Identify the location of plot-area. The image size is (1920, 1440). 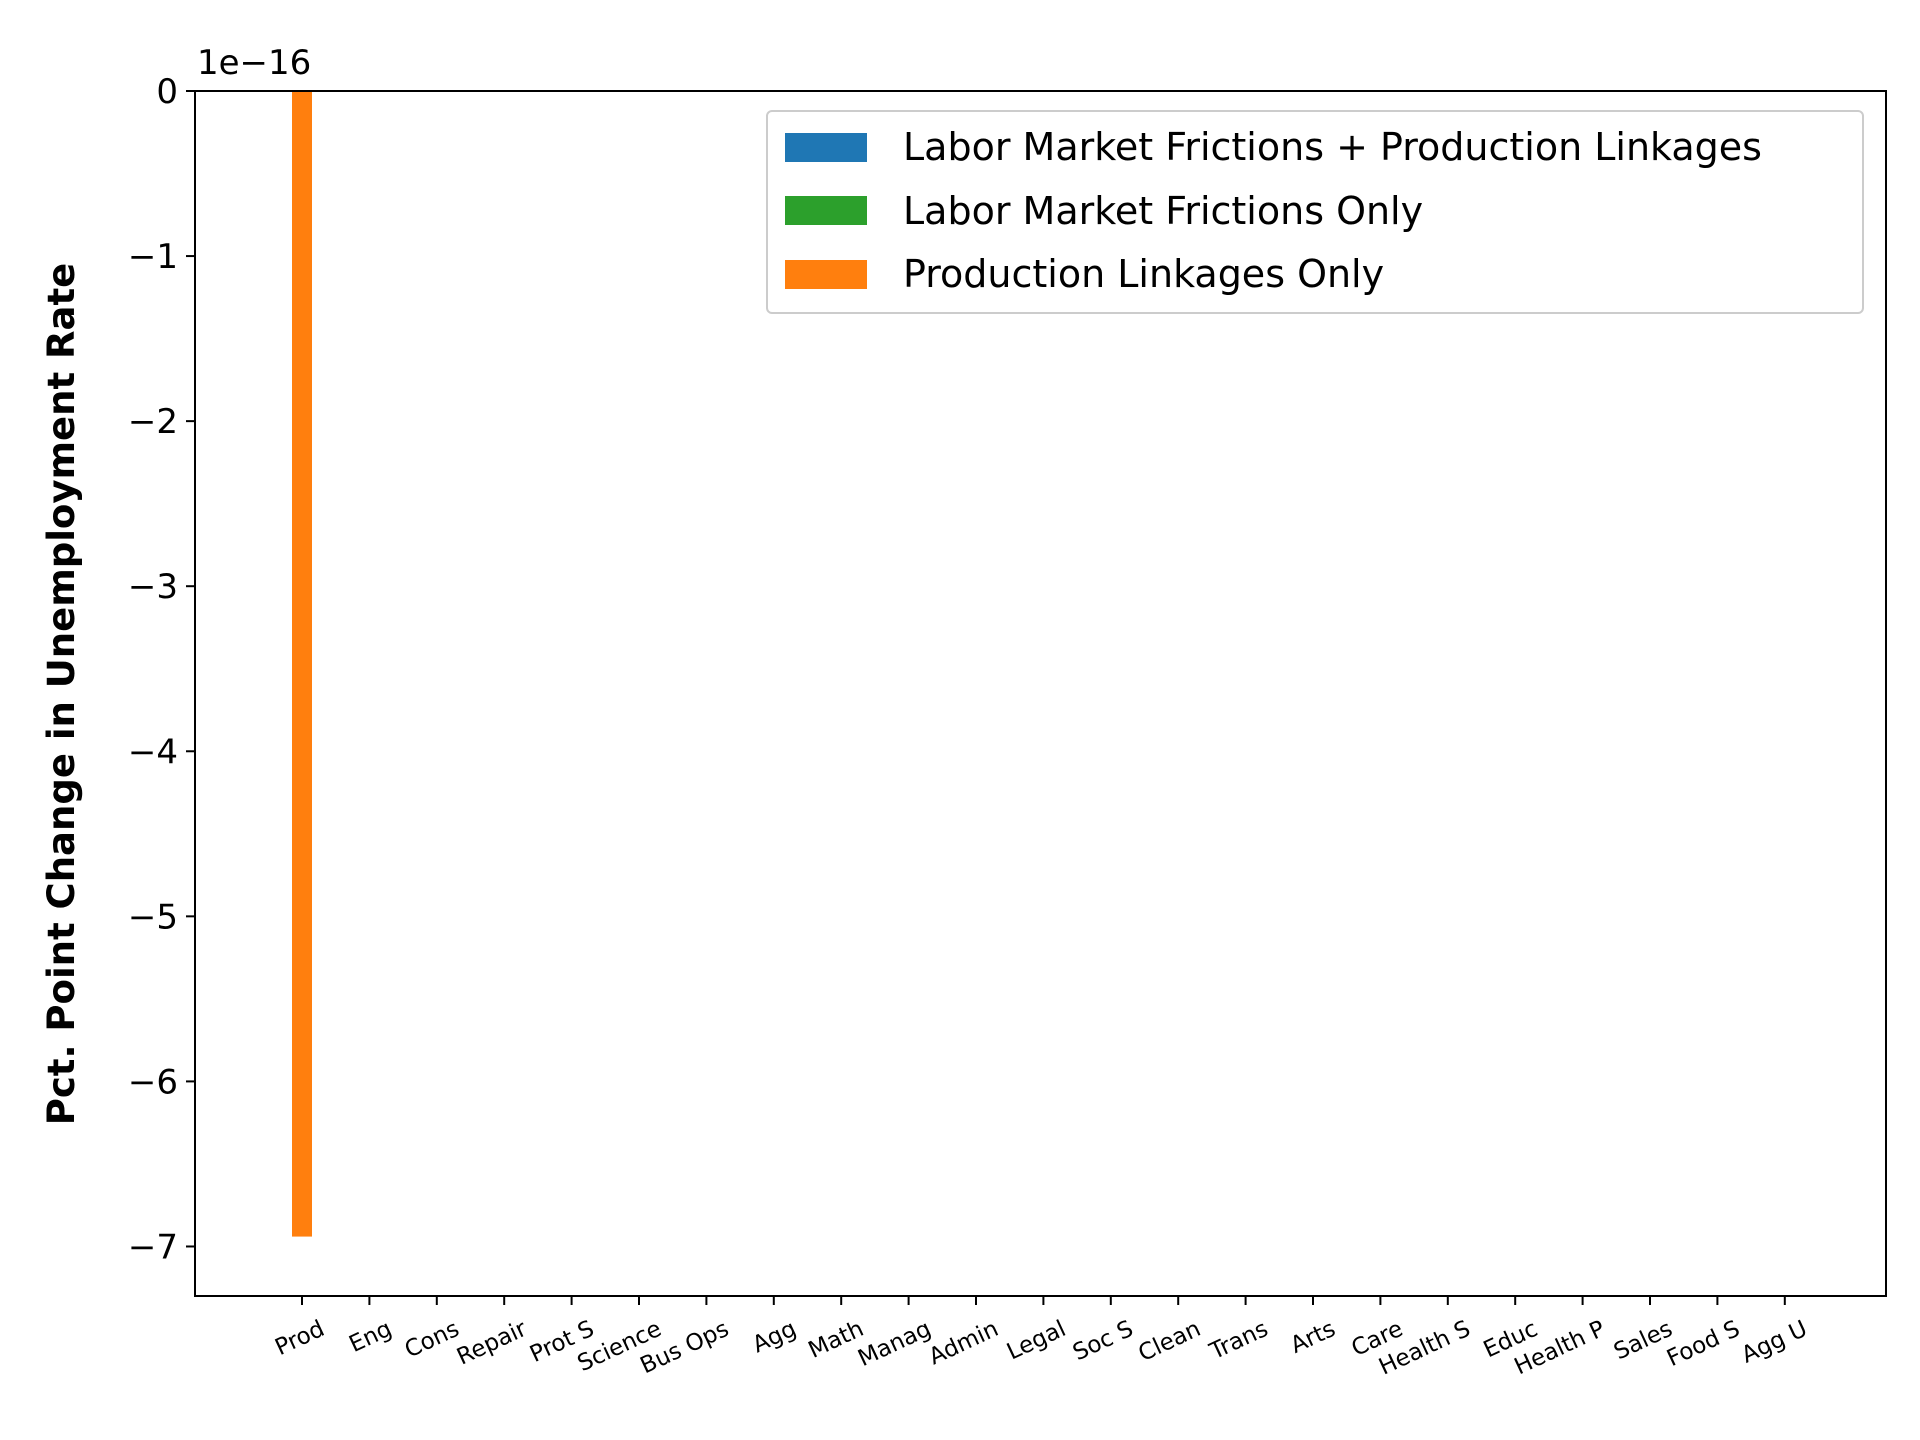
(302, 664).